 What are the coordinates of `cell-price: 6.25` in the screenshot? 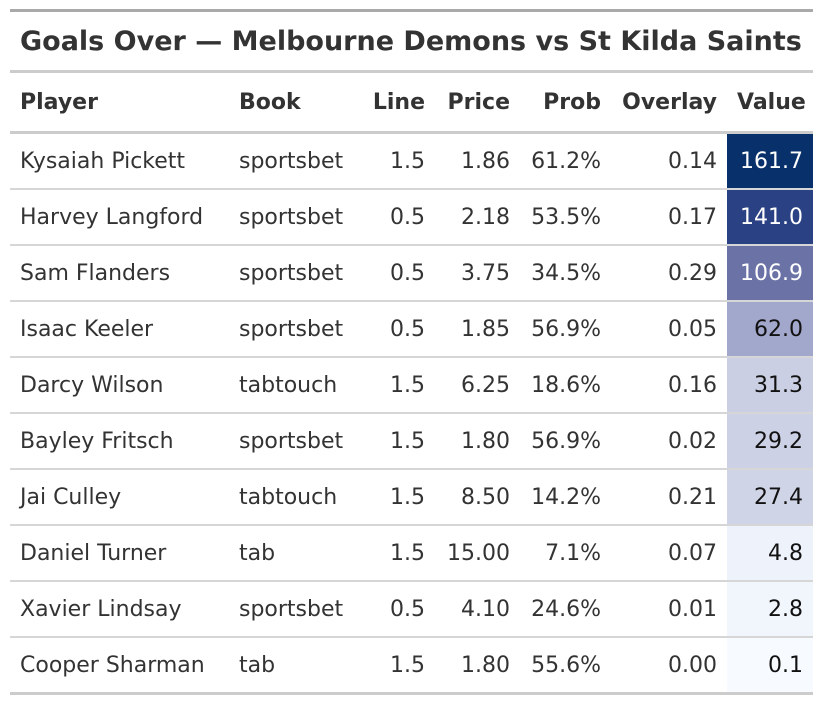 It's located at (477, 385).